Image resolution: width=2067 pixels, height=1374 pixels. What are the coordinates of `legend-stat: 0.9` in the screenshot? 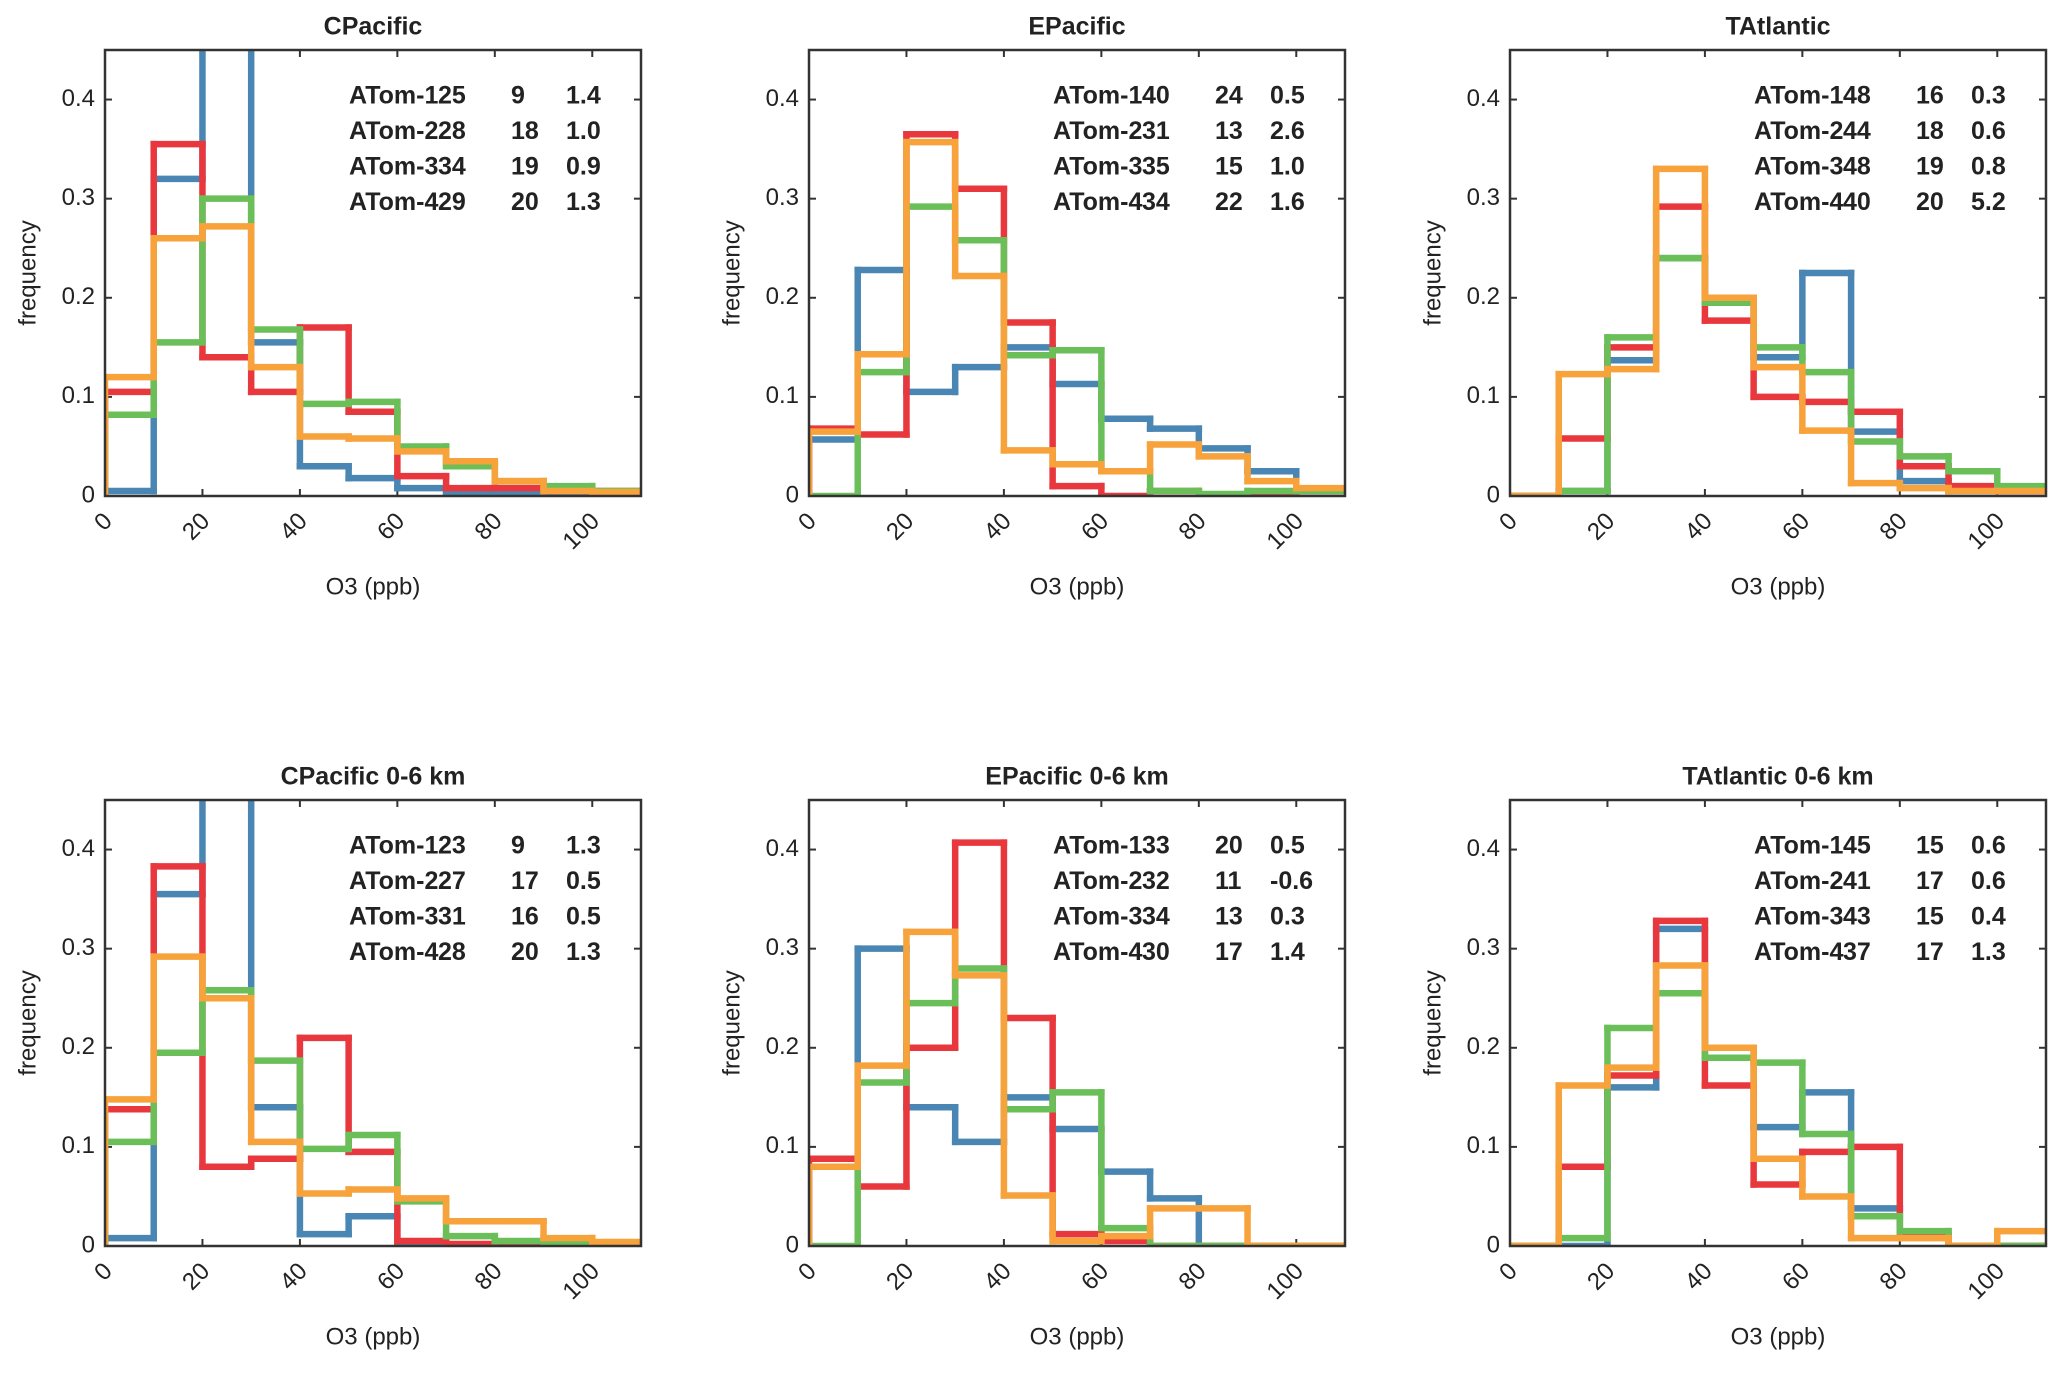 It's located at (583, 167).